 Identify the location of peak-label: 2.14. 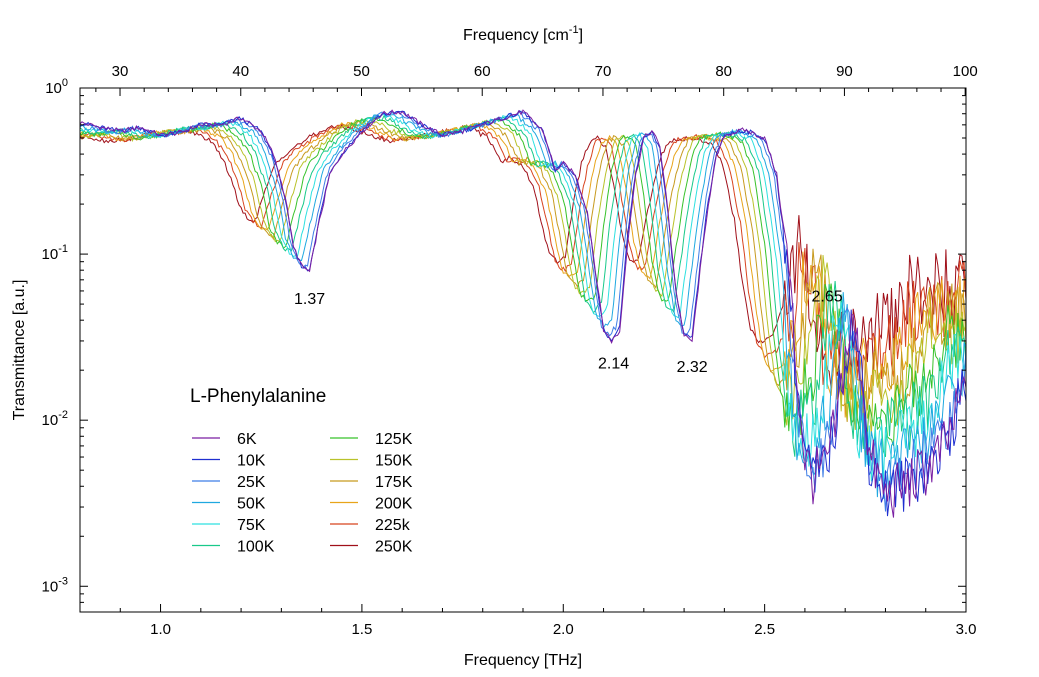
(613, 363).